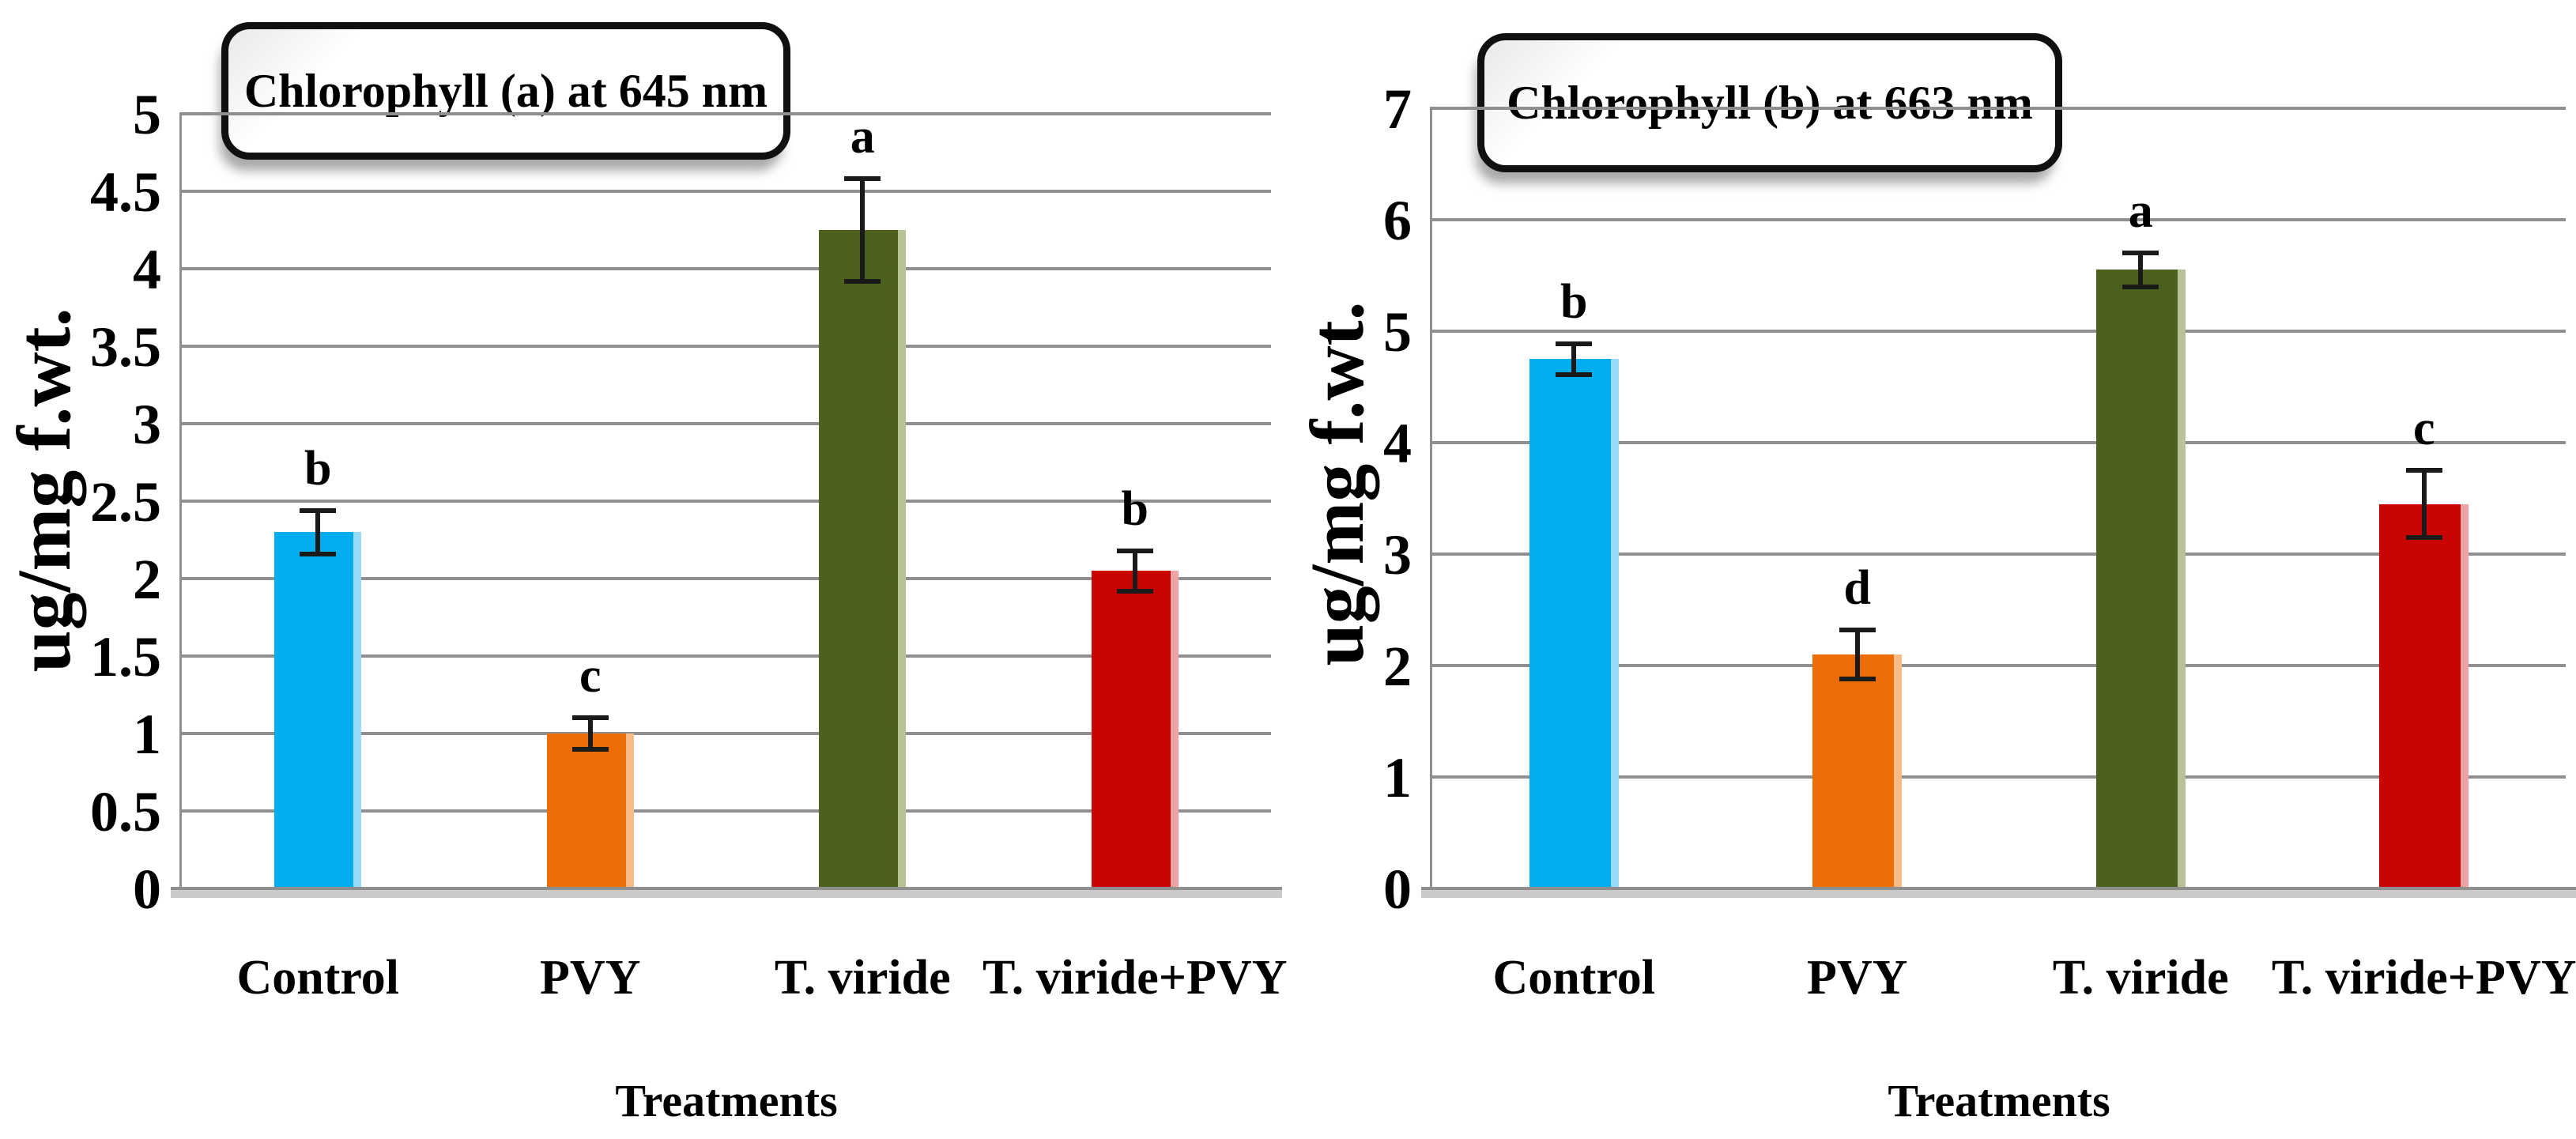 The height and width of the screenshot is (1139, 2576). What do you see at coordinates (125, 811) in the screenshot?
I see `y-tick-label: 0.5` at bounding box center [125, 811].